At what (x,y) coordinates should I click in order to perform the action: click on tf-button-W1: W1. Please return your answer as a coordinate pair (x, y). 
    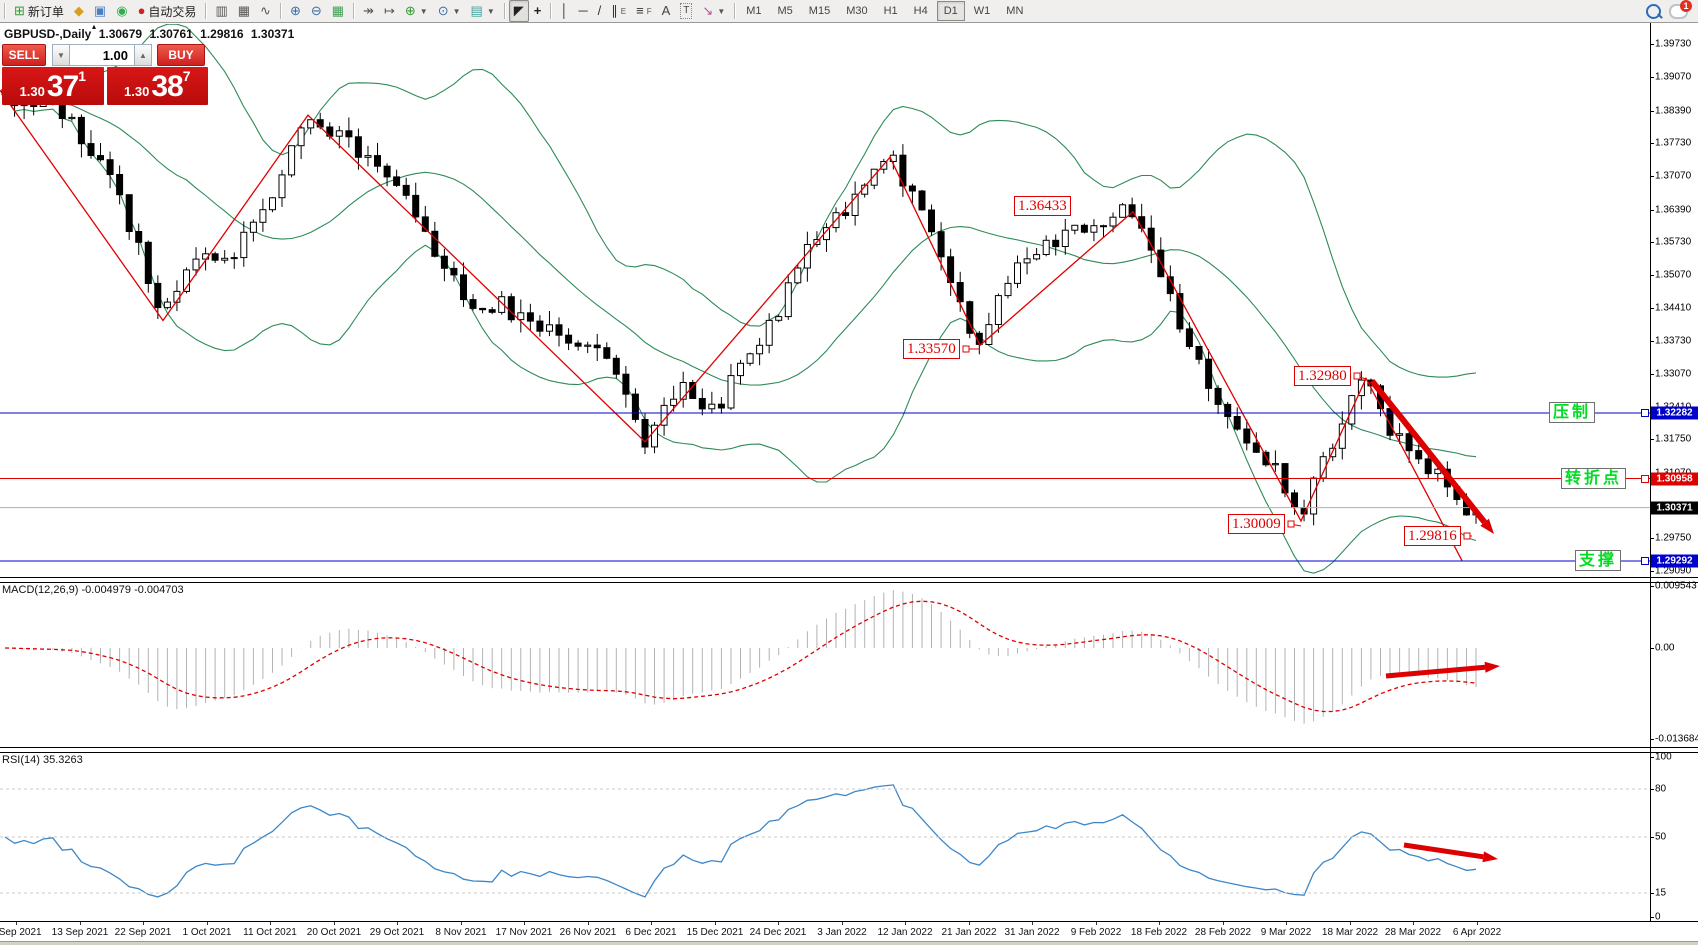
    Looking at the image, I should click on (982, 11).